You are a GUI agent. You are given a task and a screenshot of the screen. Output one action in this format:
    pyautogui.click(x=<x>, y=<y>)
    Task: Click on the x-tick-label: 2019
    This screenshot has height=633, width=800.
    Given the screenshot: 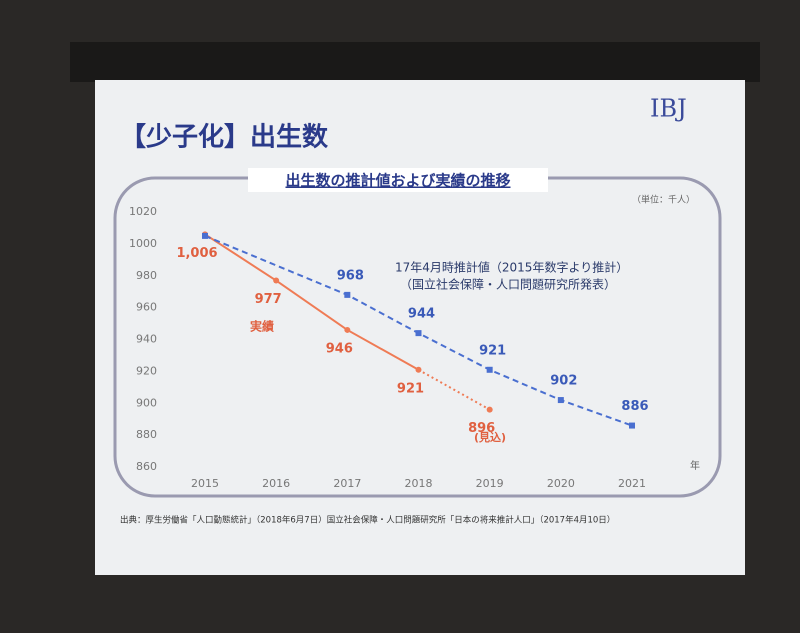 What is the action you would take?
    pyautogui.click(x=490, y=483)
    